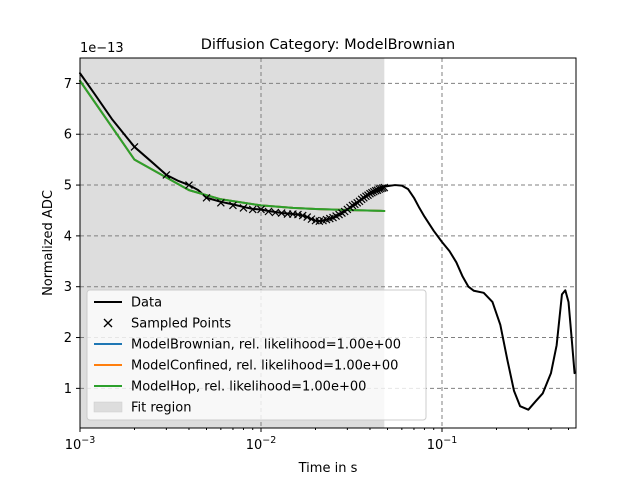 Image resolution: width=640 pixels, height=480 pixels. Describe the element at coordinates (108, 407) in the screenshot. I see `legend-swatch` at that location.